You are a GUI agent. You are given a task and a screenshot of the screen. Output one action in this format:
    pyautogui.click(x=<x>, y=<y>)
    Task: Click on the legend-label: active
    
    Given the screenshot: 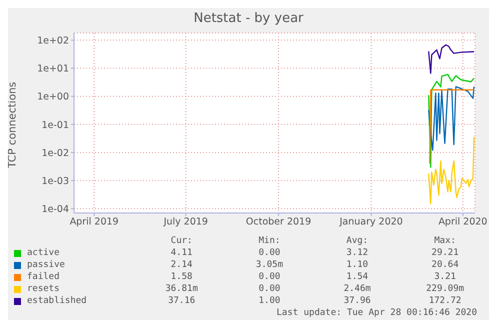 What is the action you would take?
    pyautogui.click(x=43, y=253)
    